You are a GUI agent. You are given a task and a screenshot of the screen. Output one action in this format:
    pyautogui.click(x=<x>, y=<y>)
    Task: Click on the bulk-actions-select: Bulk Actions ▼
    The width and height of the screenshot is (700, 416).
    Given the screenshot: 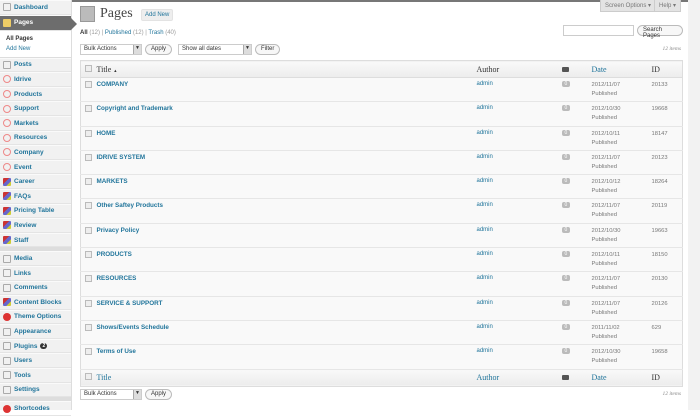 What is the action you would take?
    pyautogui.click(x=111, y=49)
    